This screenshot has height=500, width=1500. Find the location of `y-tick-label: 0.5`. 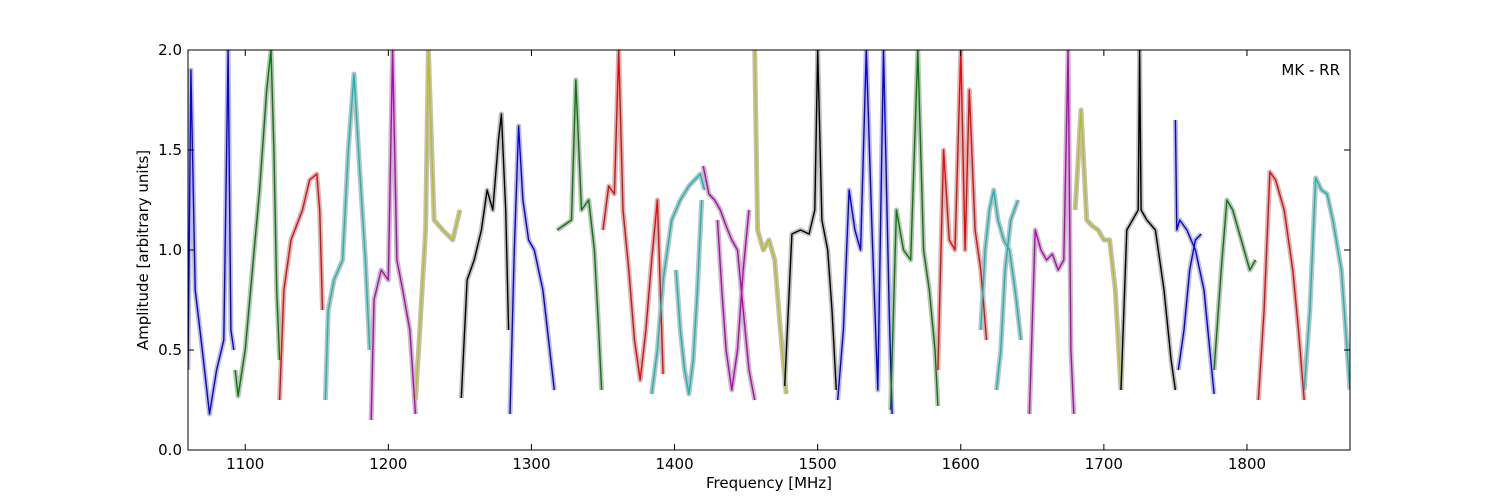

y-tick-label: 0.5 is located at coordinates (170, 350).